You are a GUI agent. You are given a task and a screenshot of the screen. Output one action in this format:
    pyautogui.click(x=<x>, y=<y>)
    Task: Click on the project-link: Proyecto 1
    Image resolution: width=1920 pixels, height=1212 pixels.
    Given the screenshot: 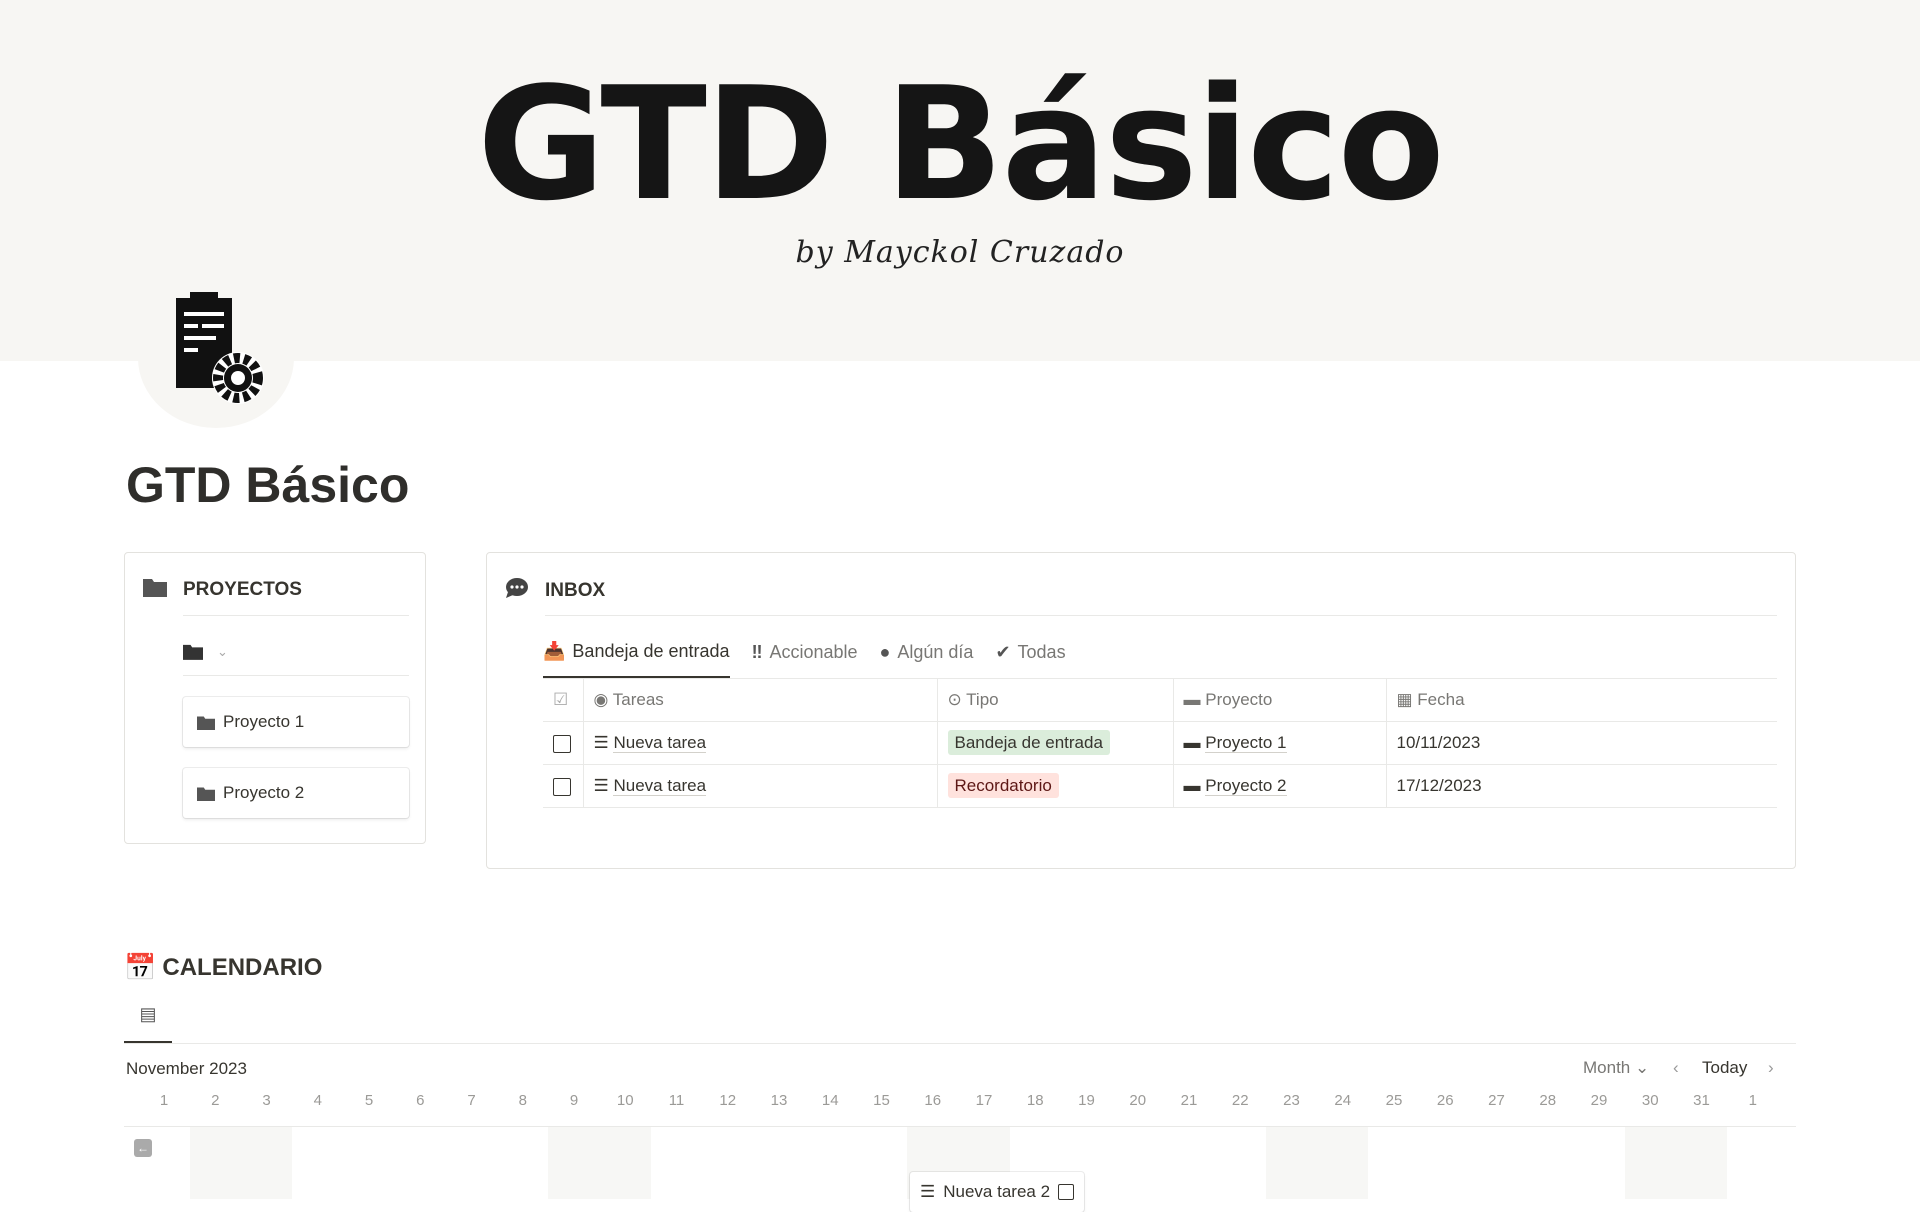 What is the action you would take?
    pyautogui.click(x=1246, y=743)
    